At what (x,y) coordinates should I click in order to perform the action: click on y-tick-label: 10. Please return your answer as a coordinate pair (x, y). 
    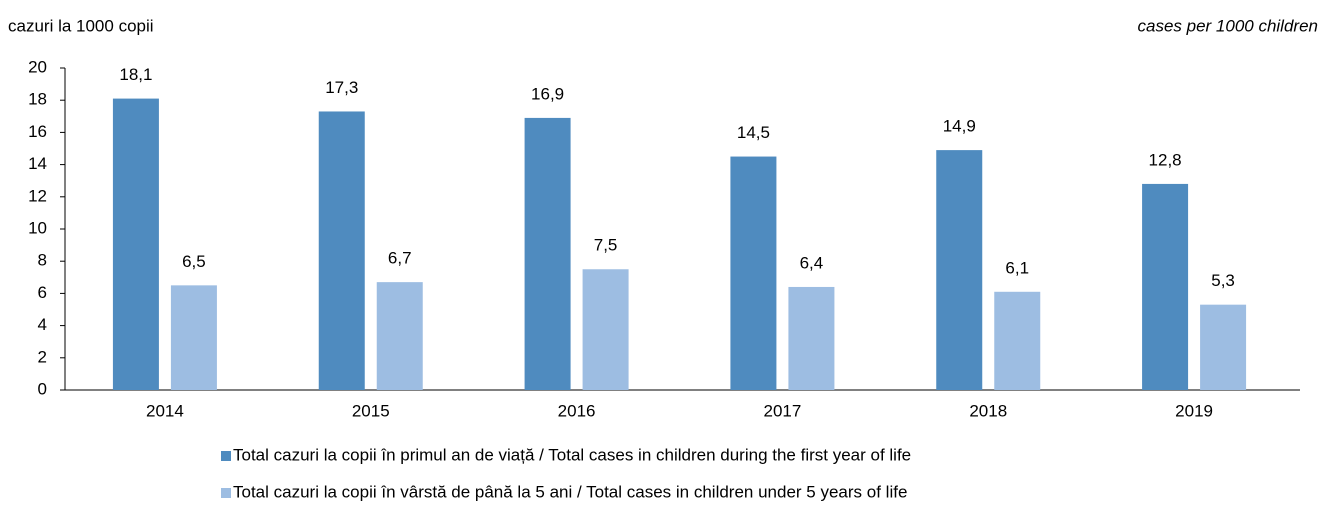
    Looking at the image, I should click on (37, 227).